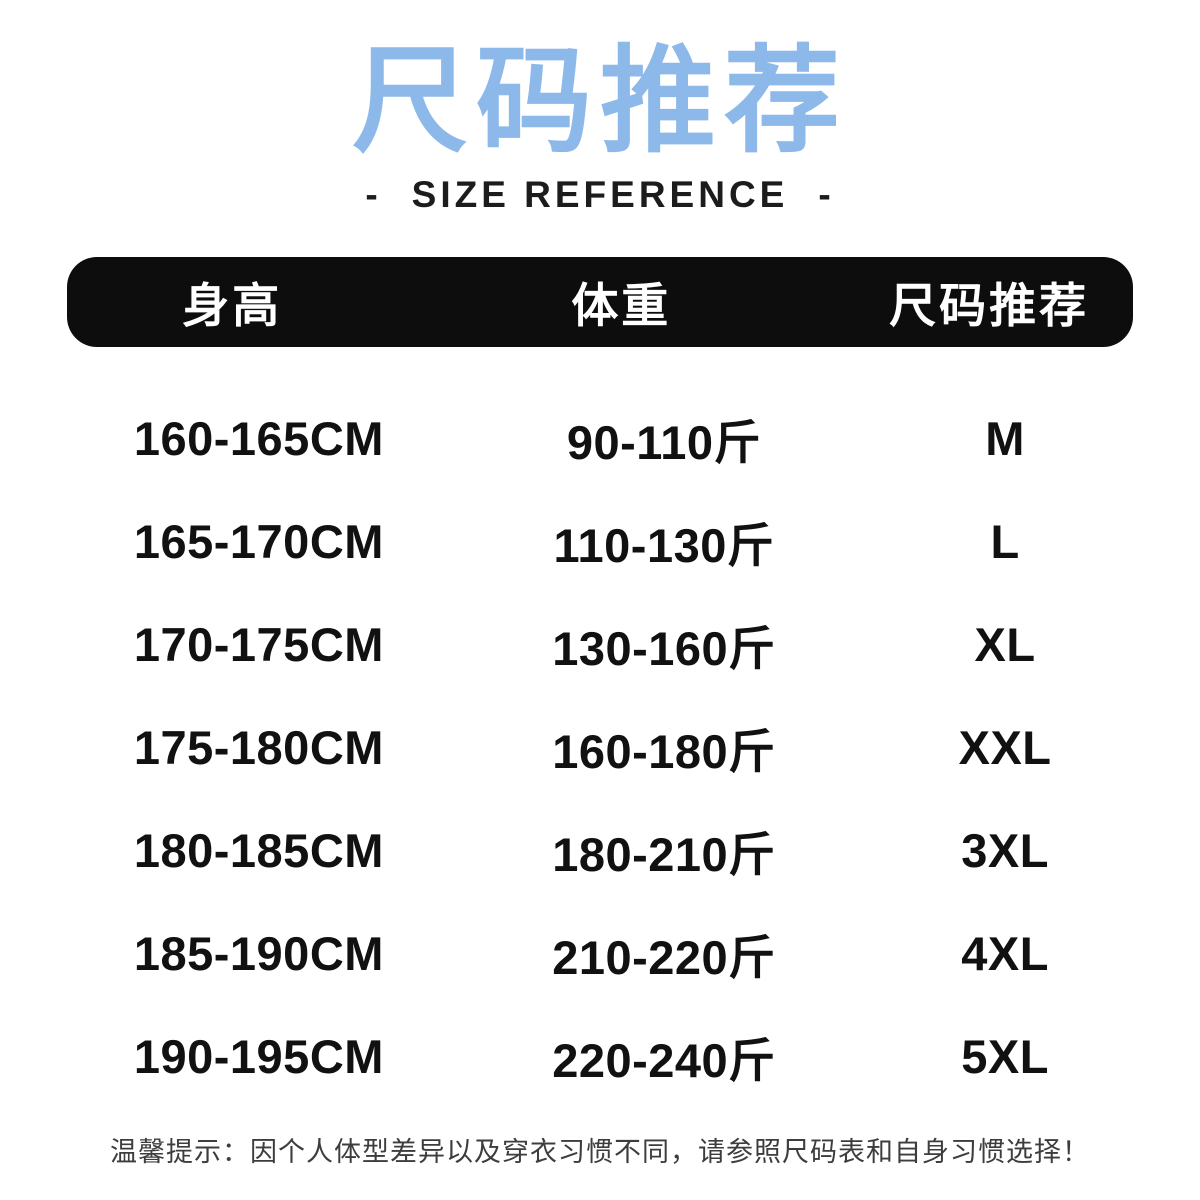  I want to click on table-row: 185-190CM 210-220斤 4XL, so click(600, 953).